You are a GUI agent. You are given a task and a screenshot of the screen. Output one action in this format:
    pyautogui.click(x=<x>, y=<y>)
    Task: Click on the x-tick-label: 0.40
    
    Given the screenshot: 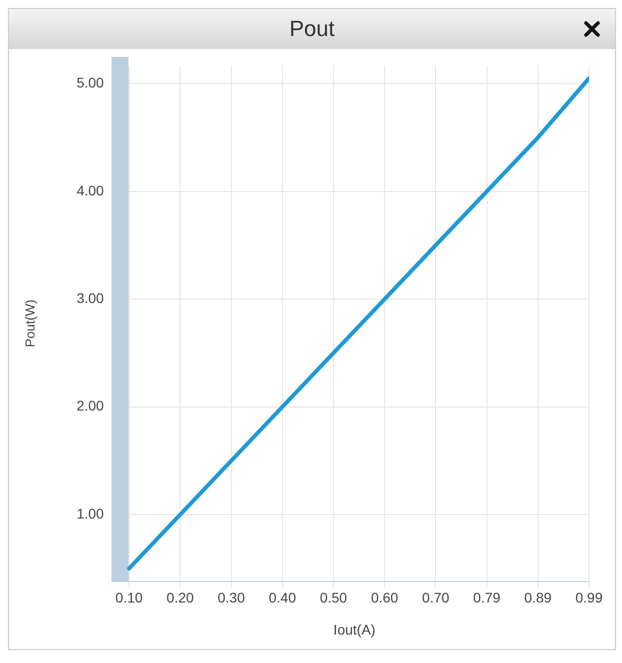 What is the action you would take?
    pyautogui.click(x=282, y=598)
    